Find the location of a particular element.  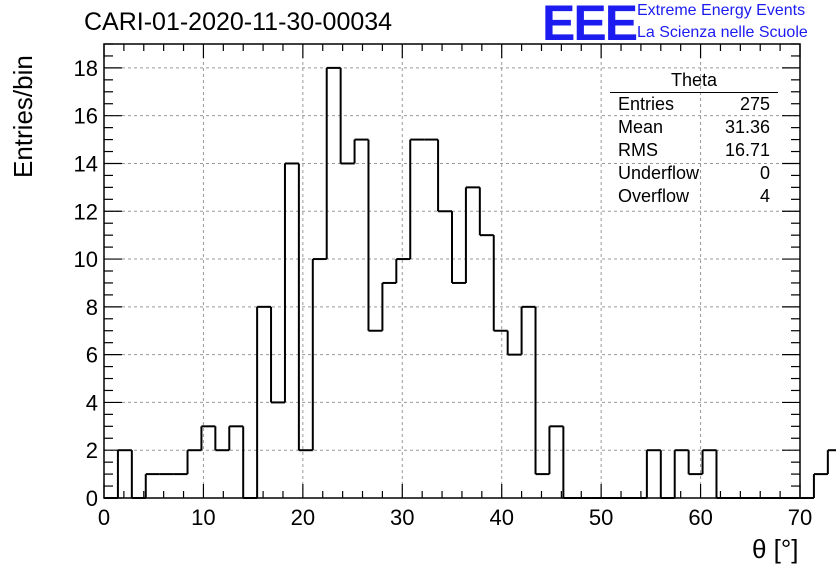

stats-label: RMS is located at coordinates (638, 150).